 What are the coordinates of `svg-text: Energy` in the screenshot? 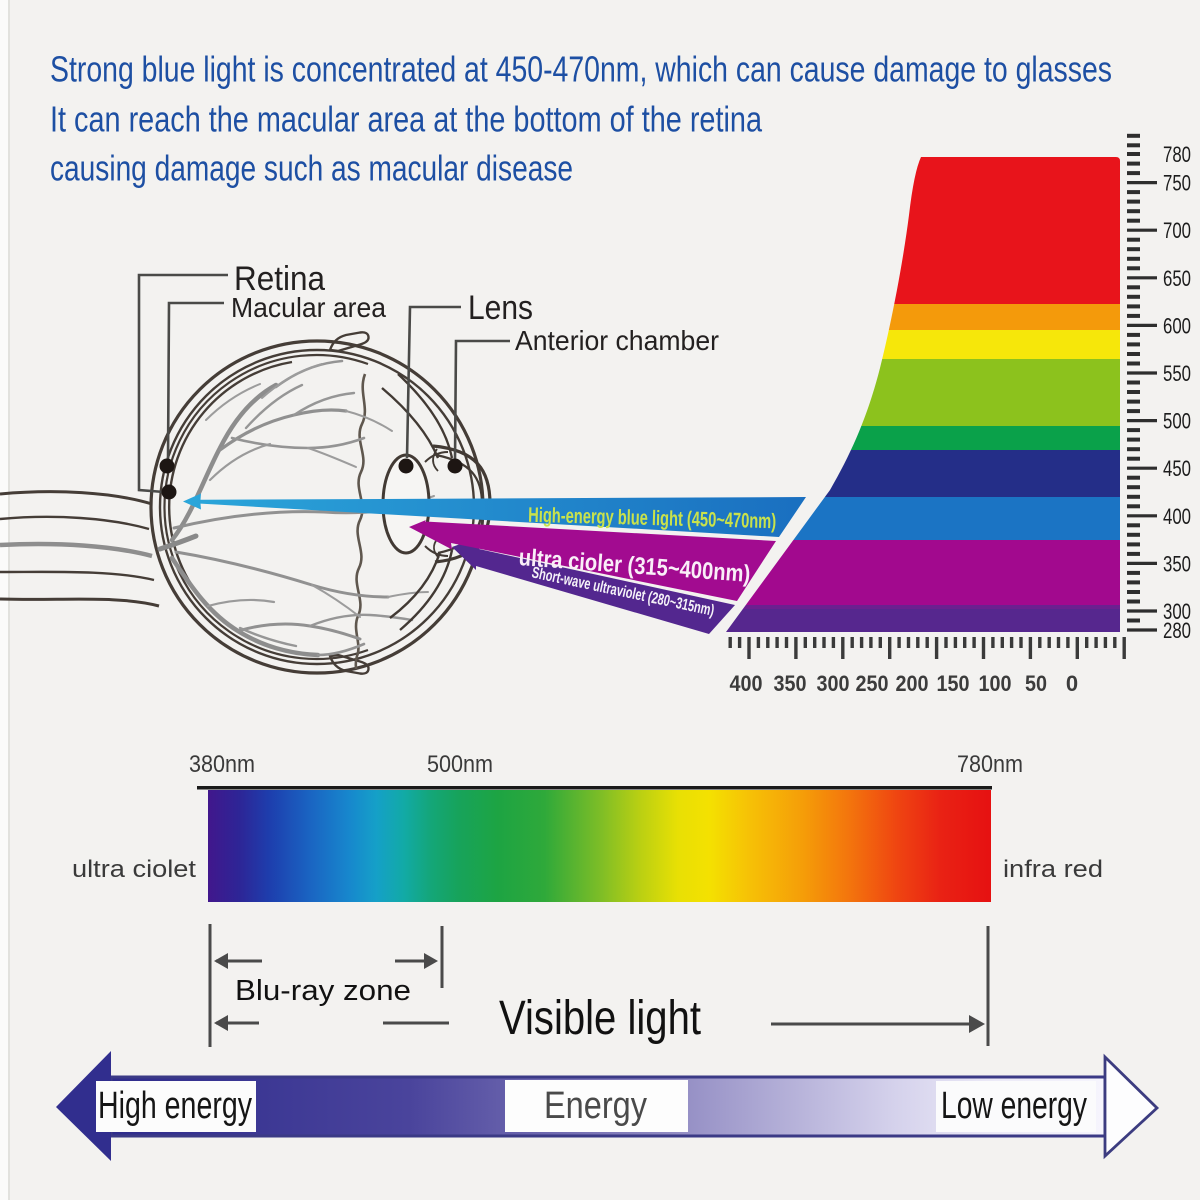 It's located at (595, 1106).